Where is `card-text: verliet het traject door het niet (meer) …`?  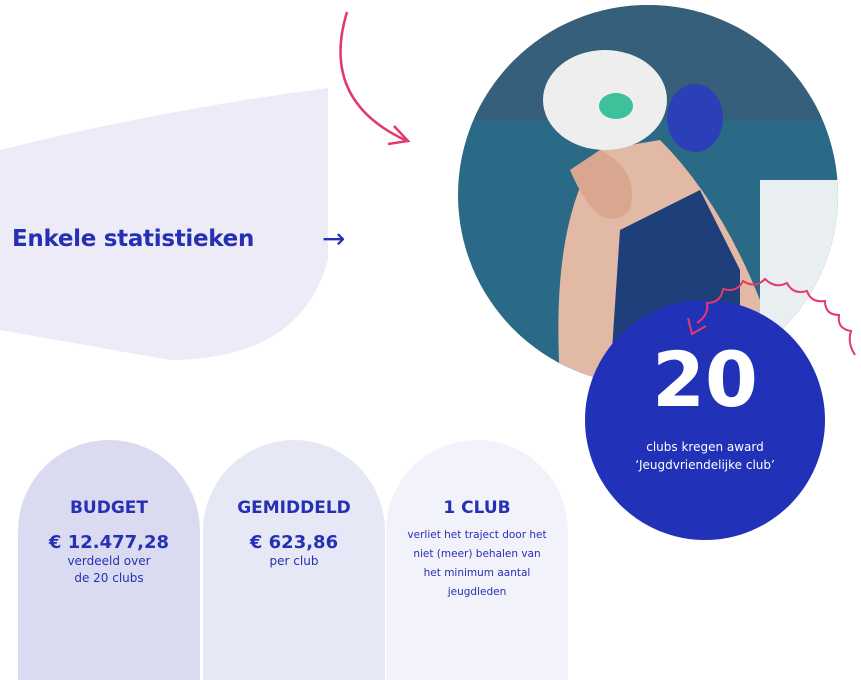
card-text: verliet het traject door het niet (meer) … is located at coordinates (477, 564).